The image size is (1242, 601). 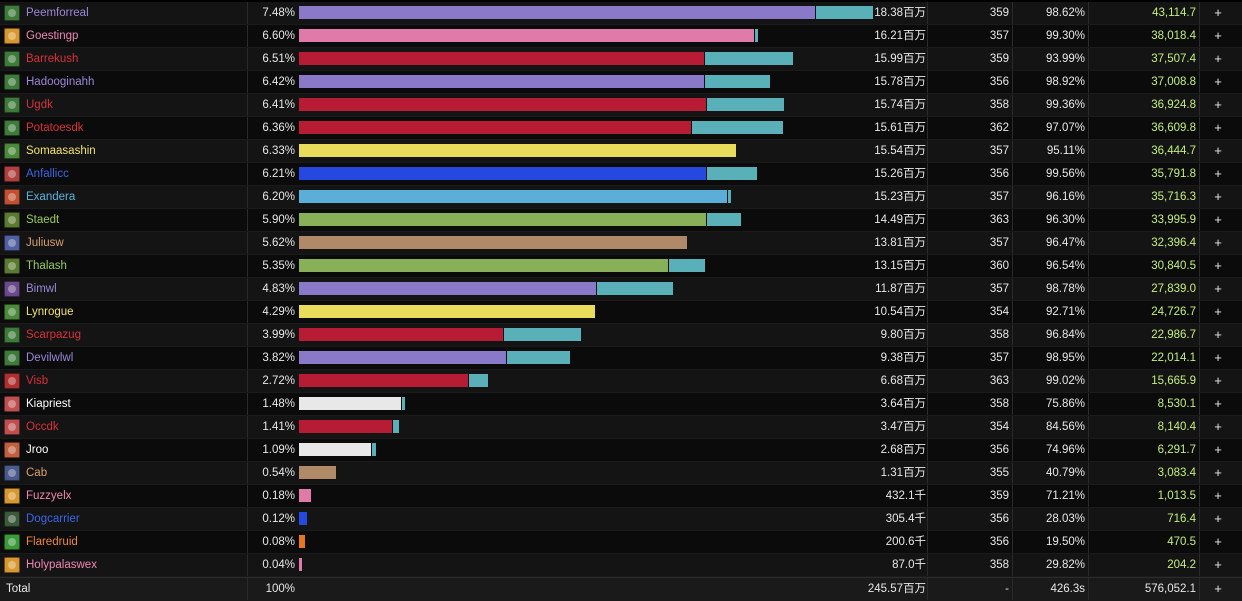 I want to click on player-name: Flaredruid, so click(x=52, y=542).